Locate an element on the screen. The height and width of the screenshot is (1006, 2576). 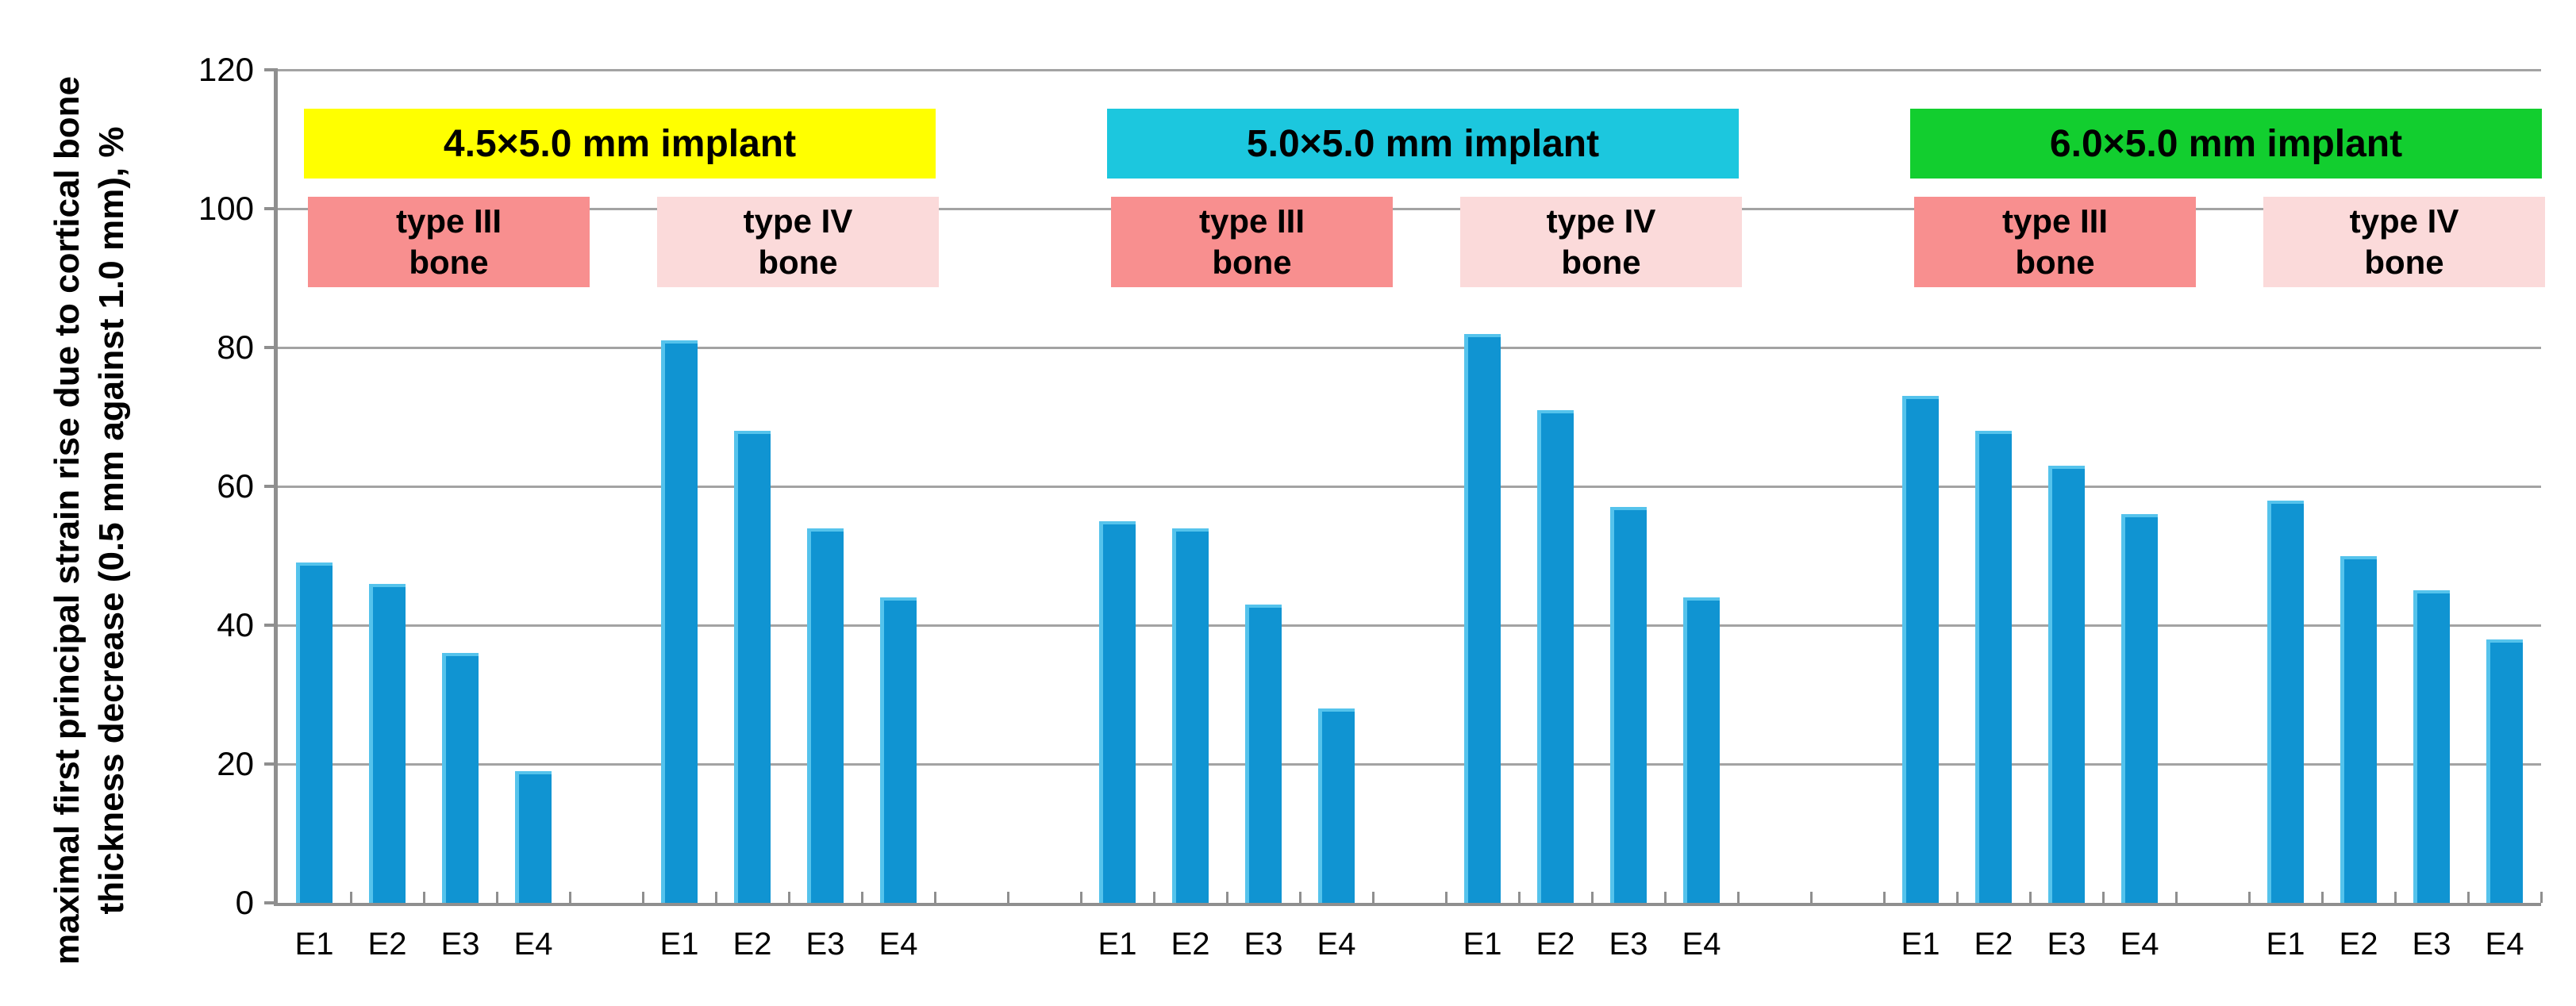
bar-group5-e1 is located at coordinates (1921, 649).